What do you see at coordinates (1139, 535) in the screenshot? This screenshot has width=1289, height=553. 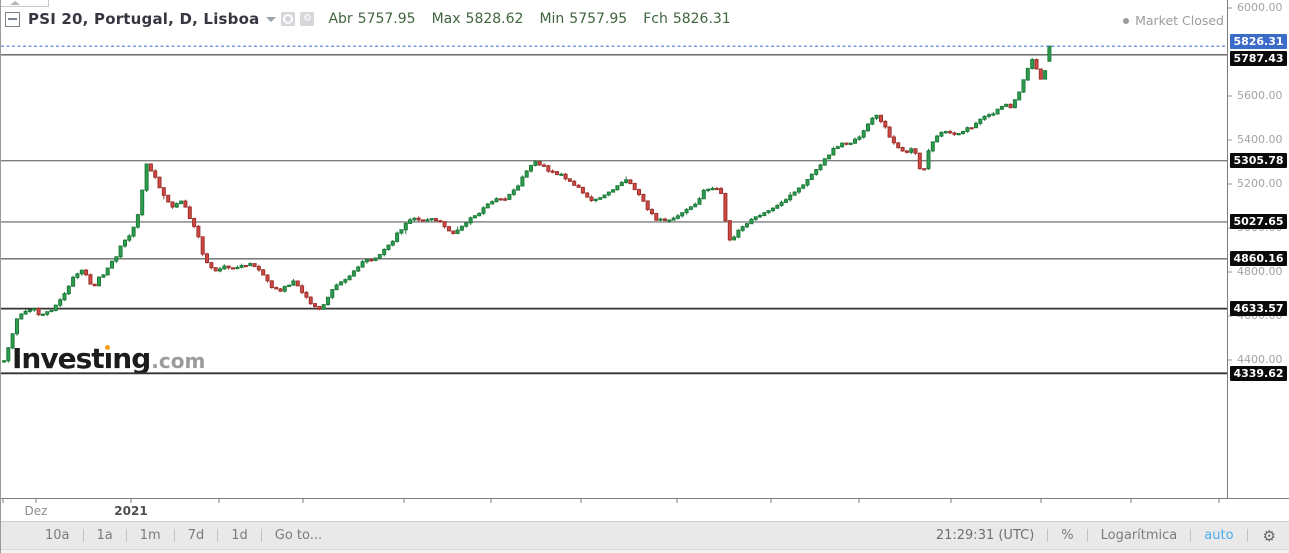 I see `log-scale-button: Logarítmica` at bounding box center [1139, 535].